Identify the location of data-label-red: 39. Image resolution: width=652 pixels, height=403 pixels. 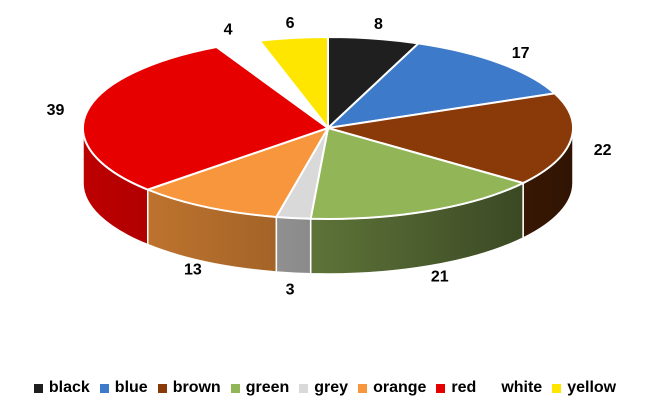
(56, 110).